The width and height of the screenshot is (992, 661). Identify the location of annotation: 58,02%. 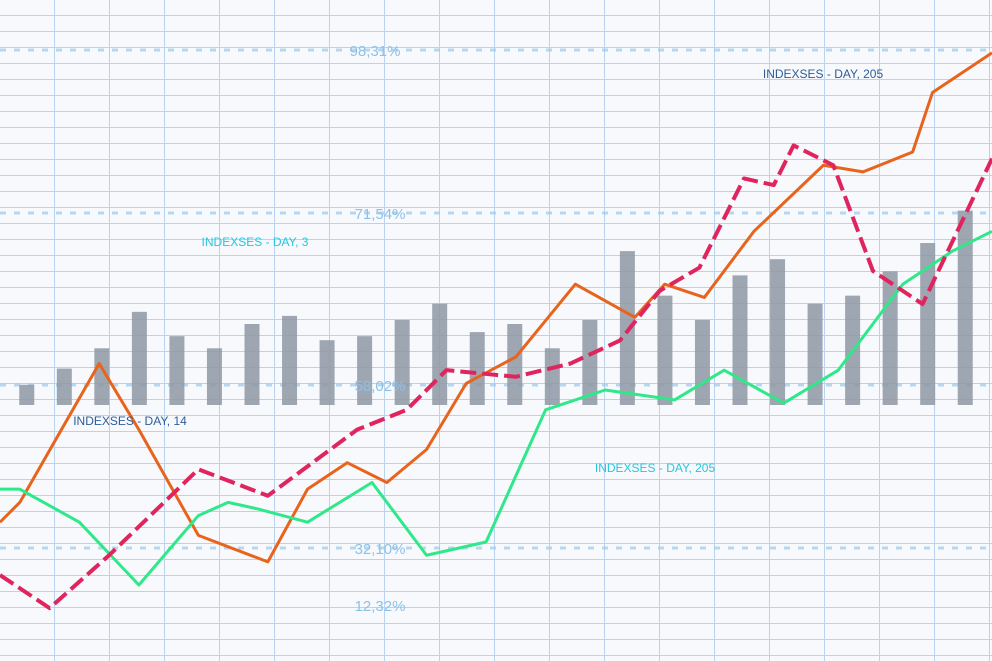
(380, 386).